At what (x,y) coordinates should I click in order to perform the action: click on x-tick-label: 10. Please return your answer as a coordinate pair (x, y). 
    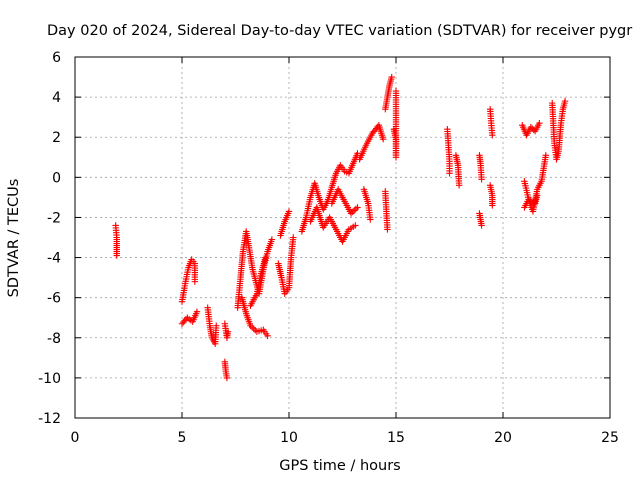
    Looking at the image, I should click on (289, 438).